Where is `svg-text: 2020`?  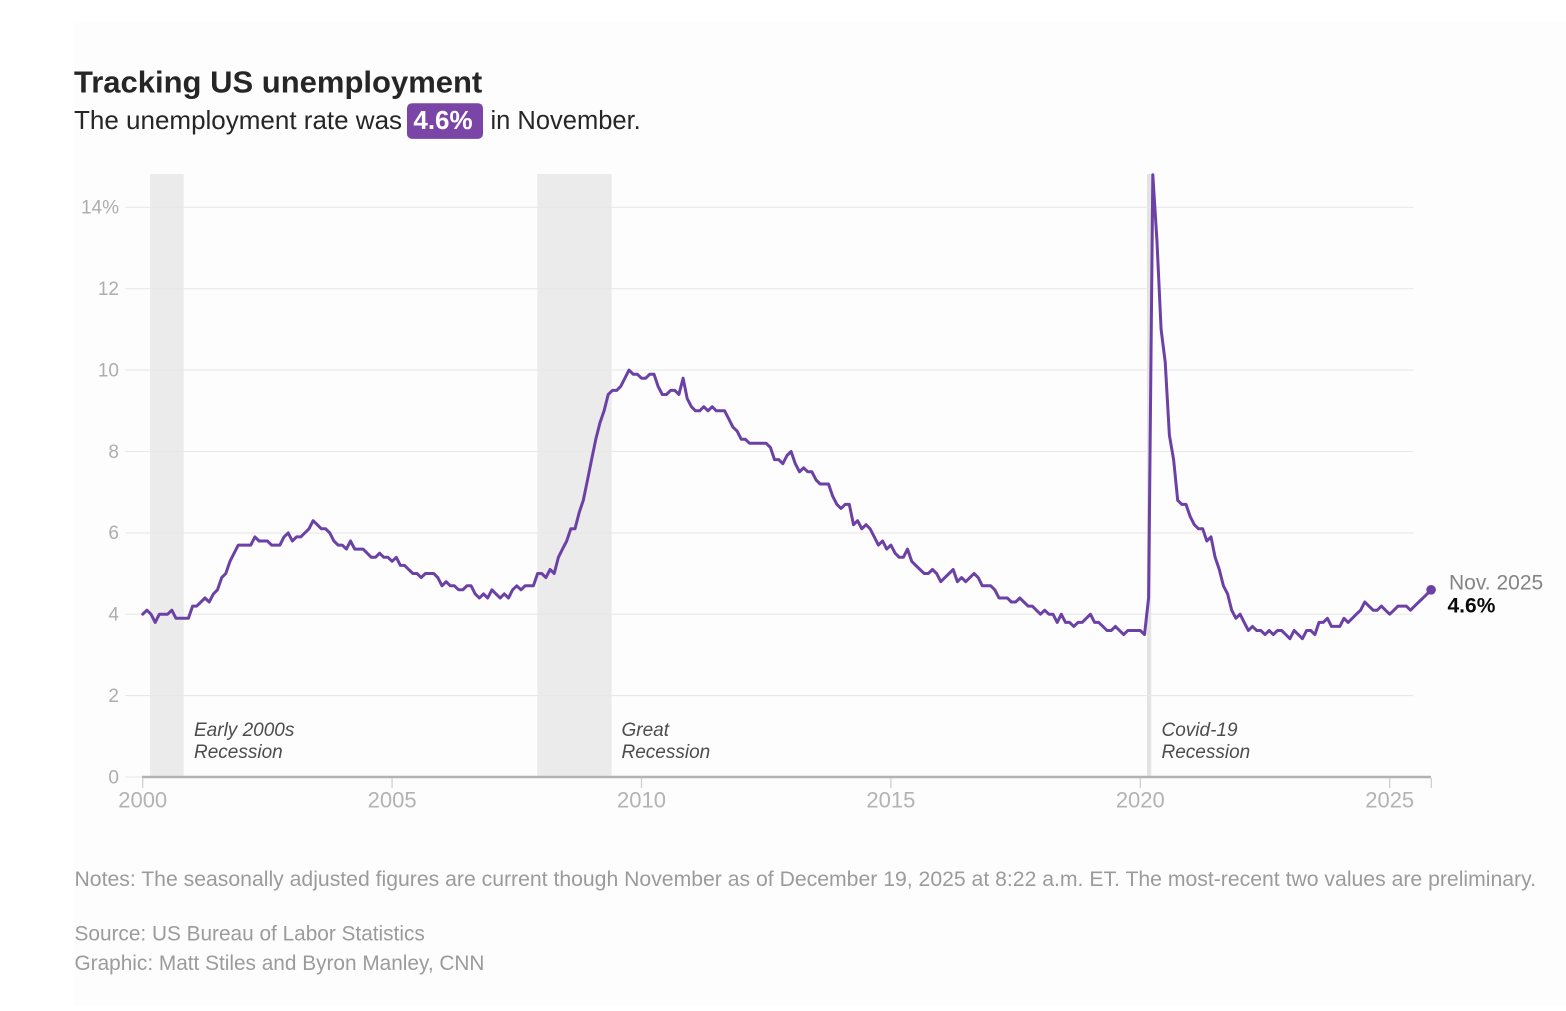
svg-text: 2020 is located at coordinates (1140, 800).